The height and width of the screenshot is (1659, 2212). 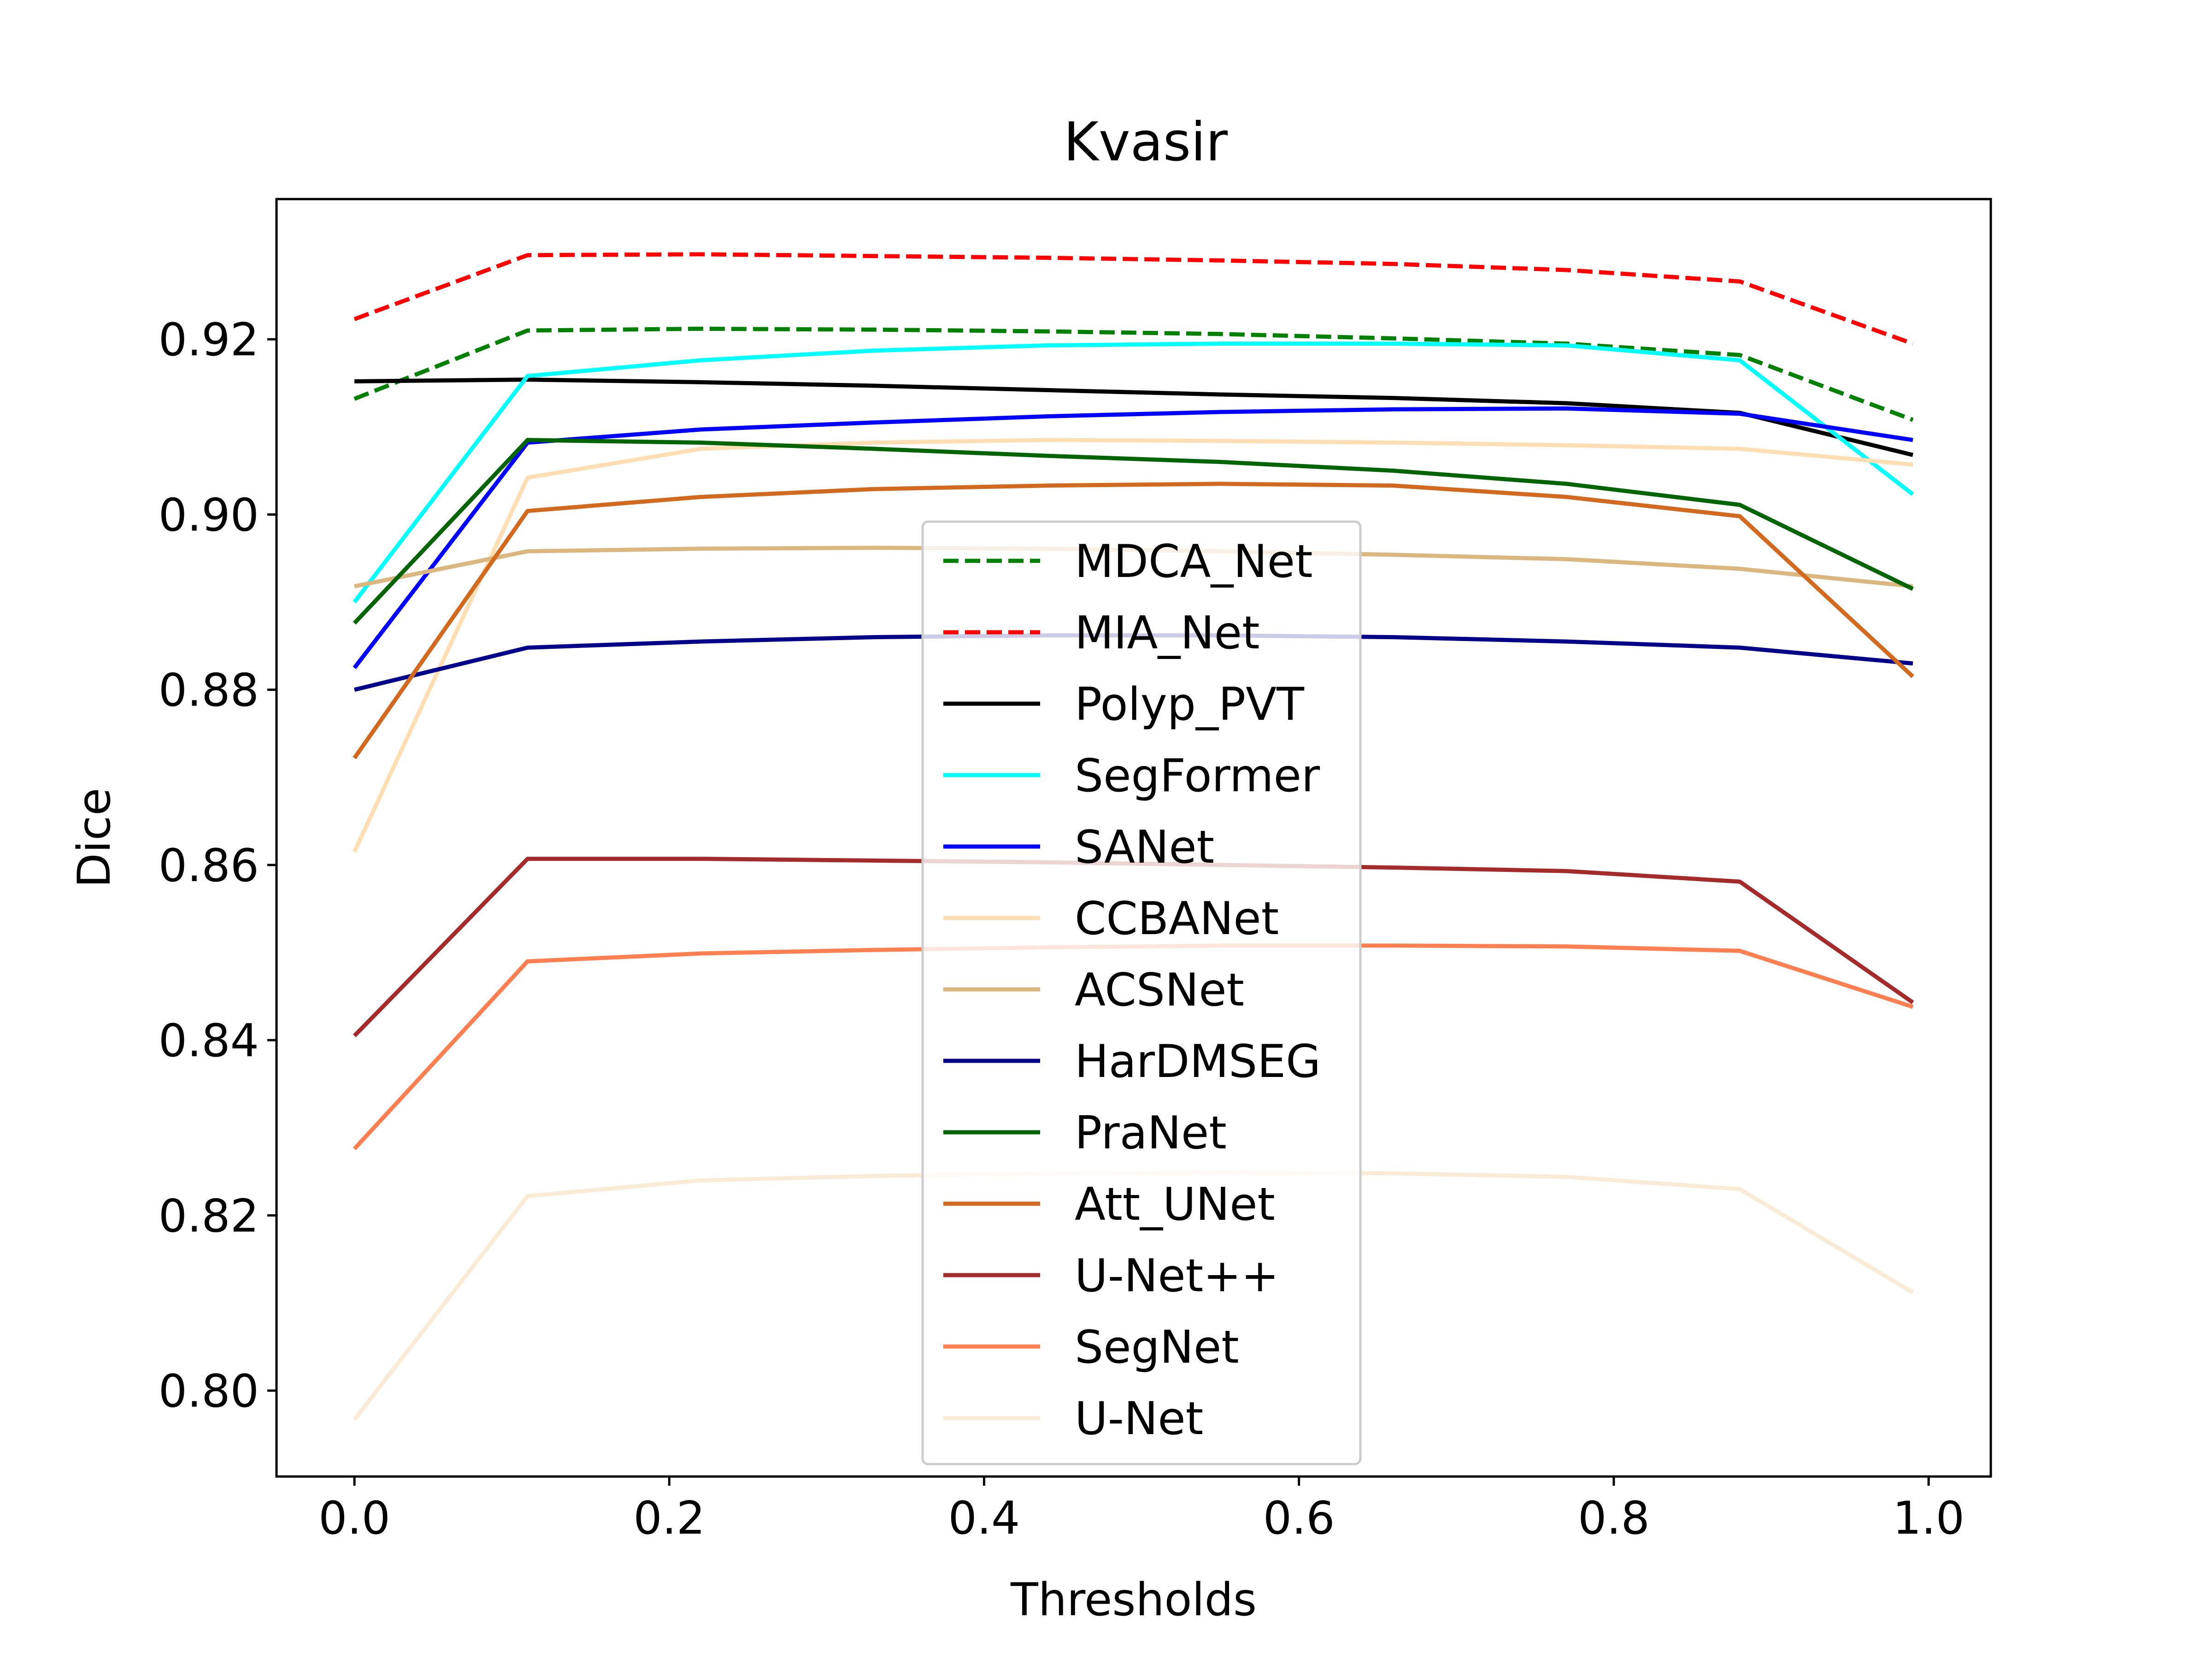 I want to click on legend-label-sanet: SANet, so click(x=1144, y=847).